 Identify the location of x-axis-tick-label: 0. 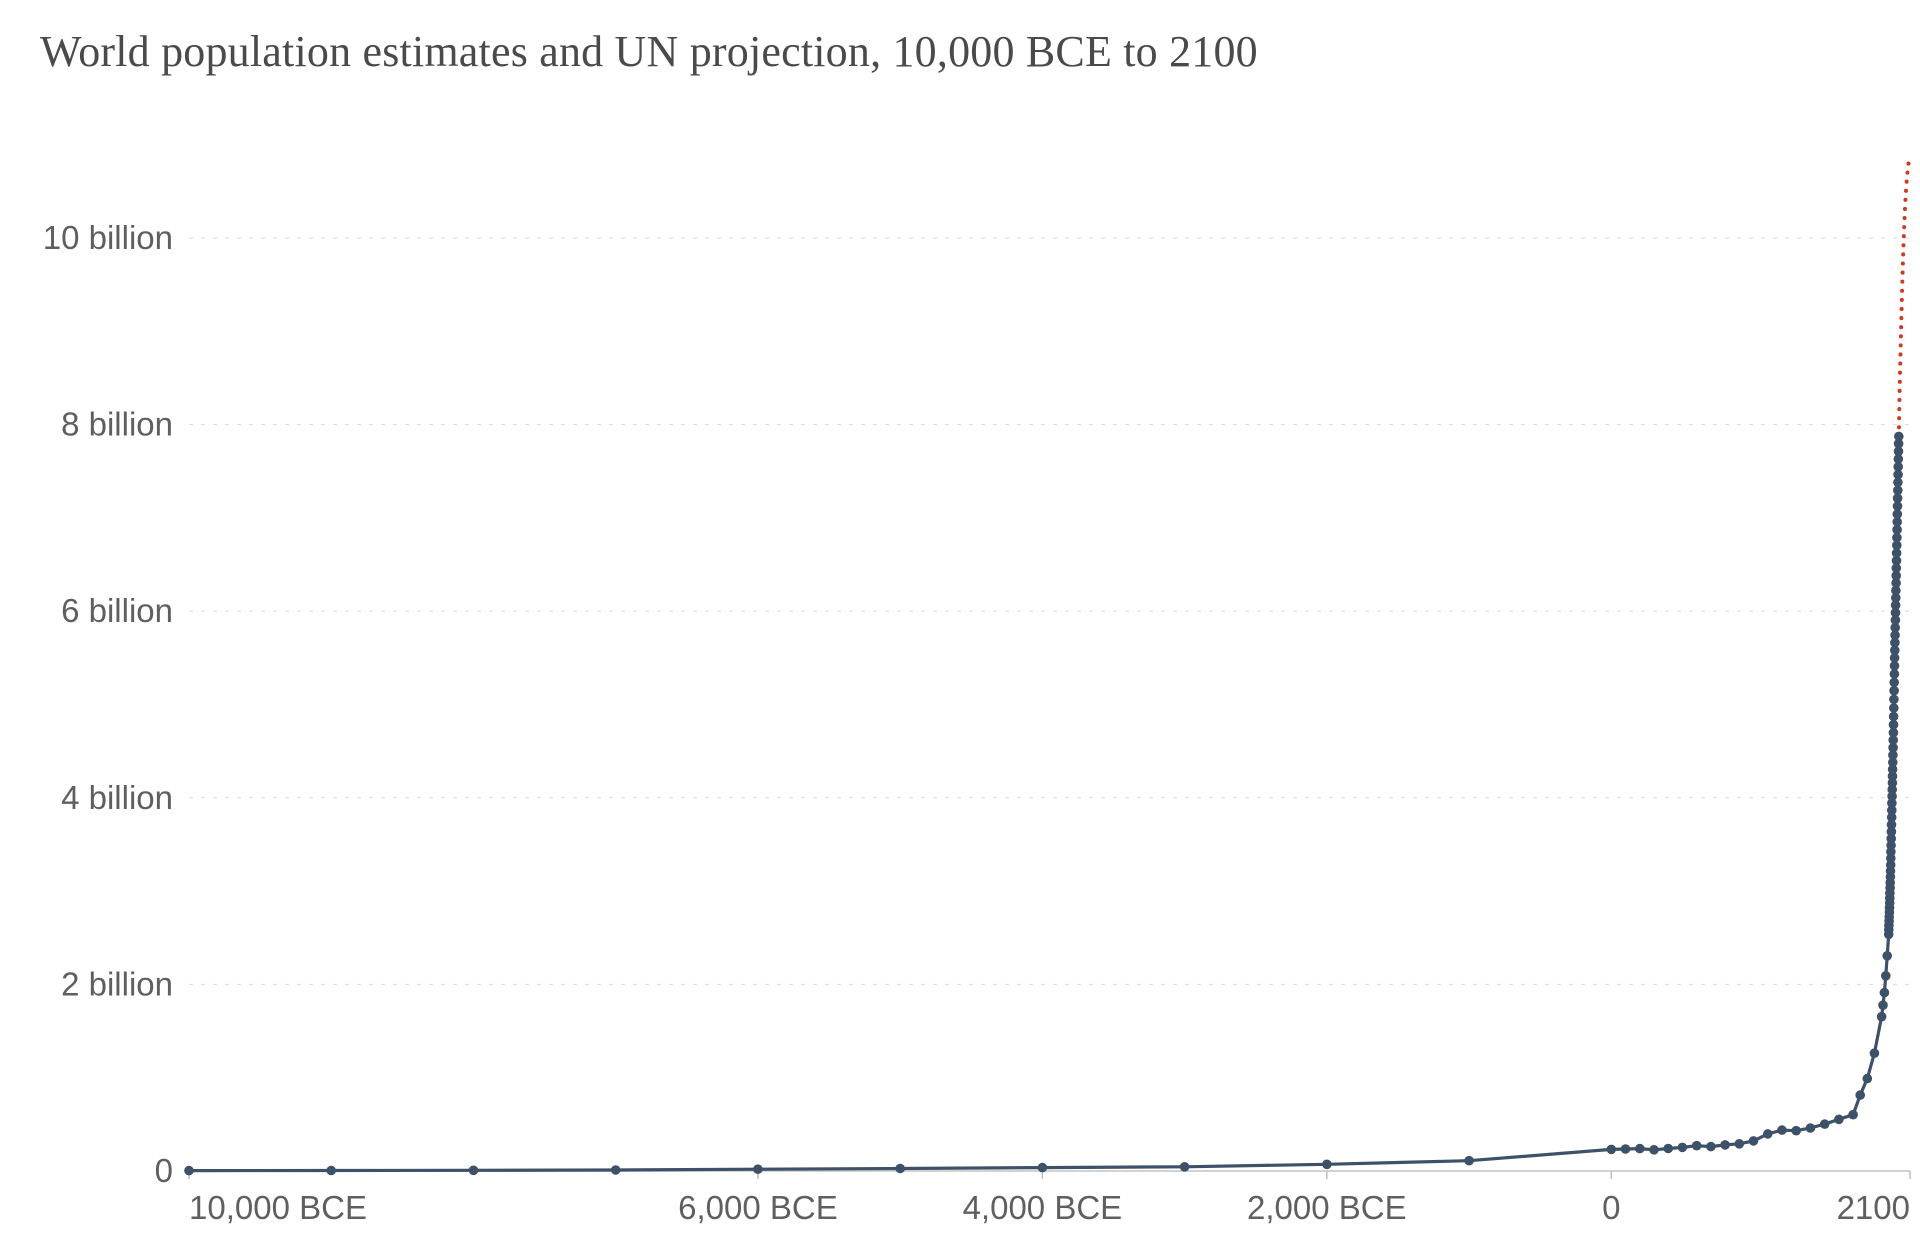
(1611, 1207).